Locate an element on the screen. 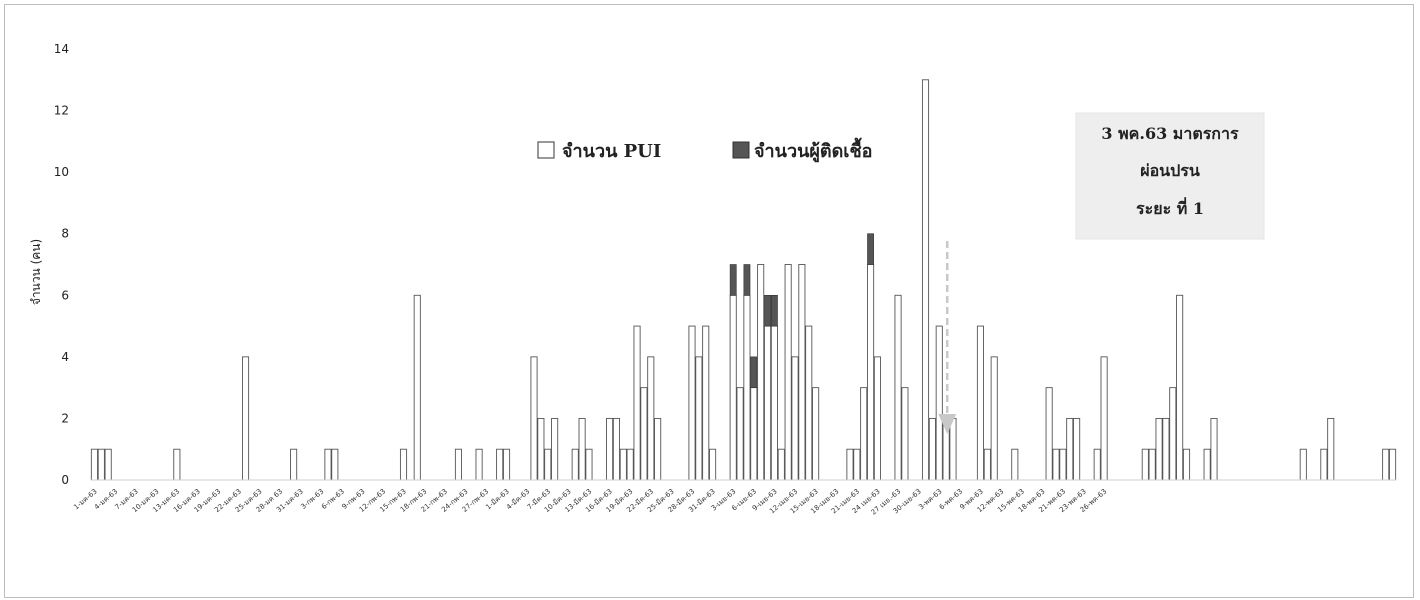  y-axis-label-group: จำนวน (คน) is located at coordinates (36, 272).